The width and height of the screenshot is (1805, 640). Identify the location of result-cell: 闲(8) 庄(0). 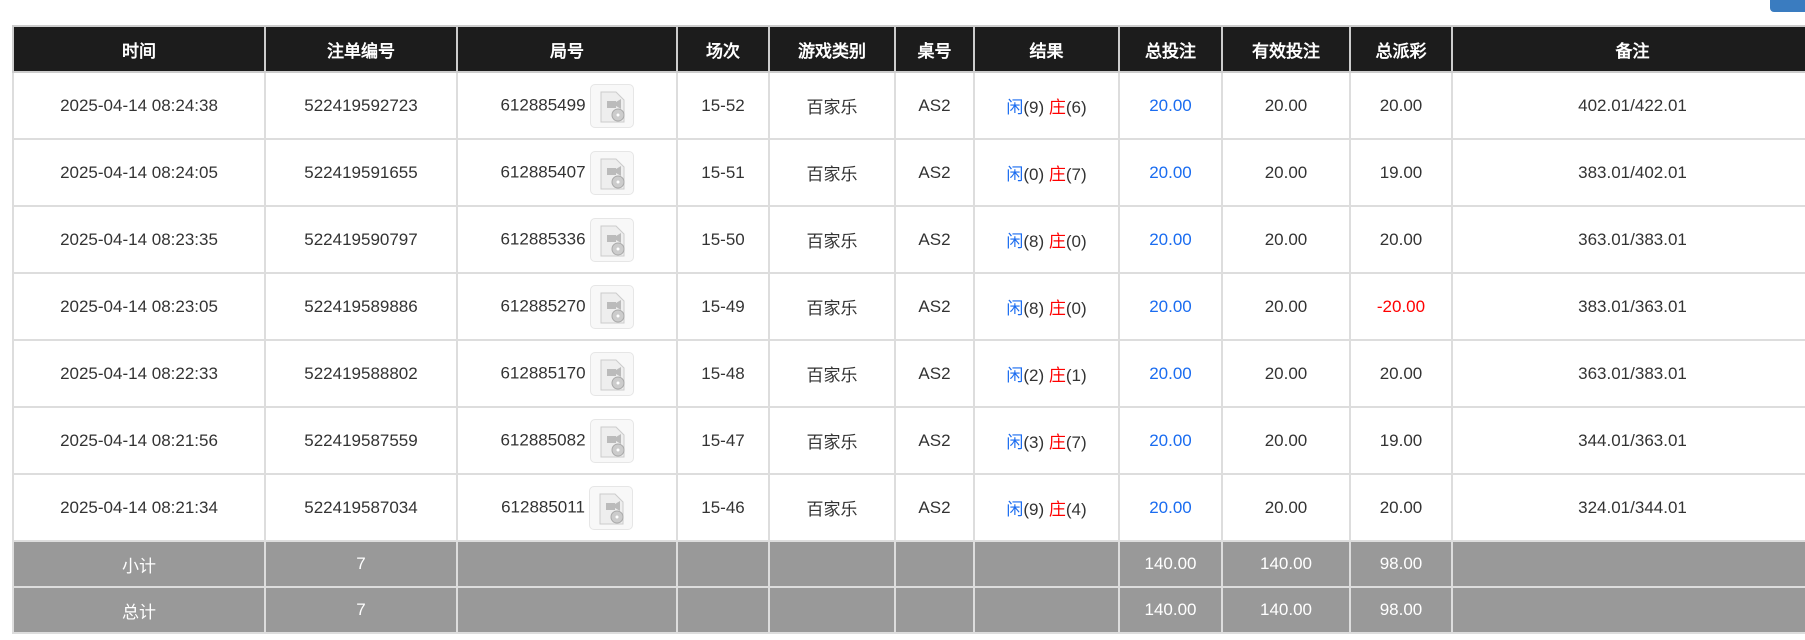
(1046, 306).